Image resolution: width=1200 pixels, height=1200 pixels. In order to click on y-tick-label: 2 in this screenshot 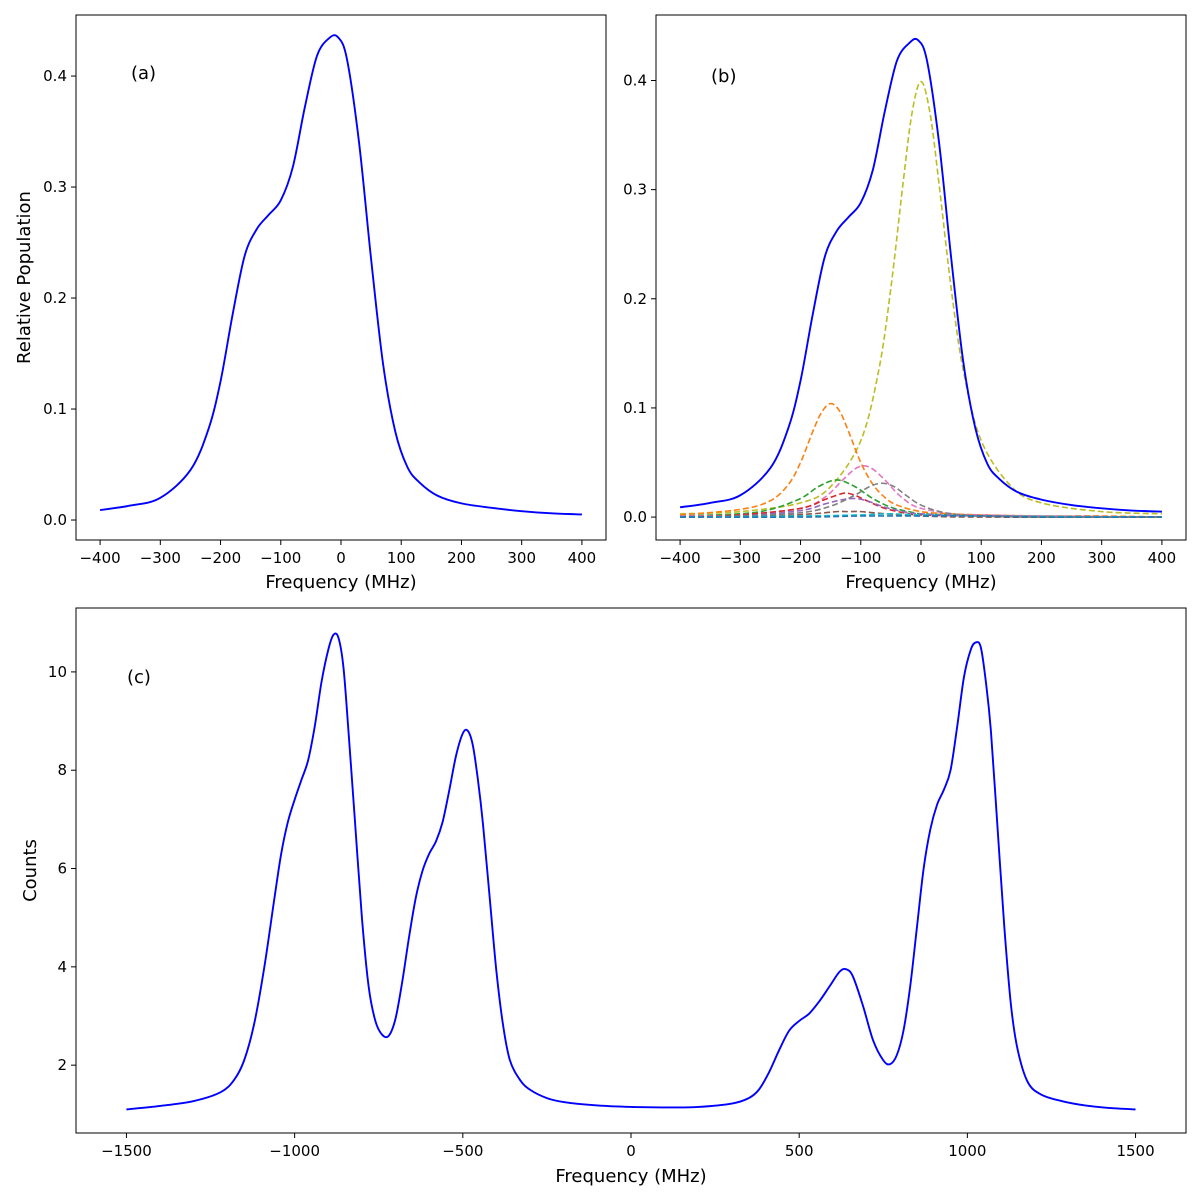, I will do `click(62, 1065)`.